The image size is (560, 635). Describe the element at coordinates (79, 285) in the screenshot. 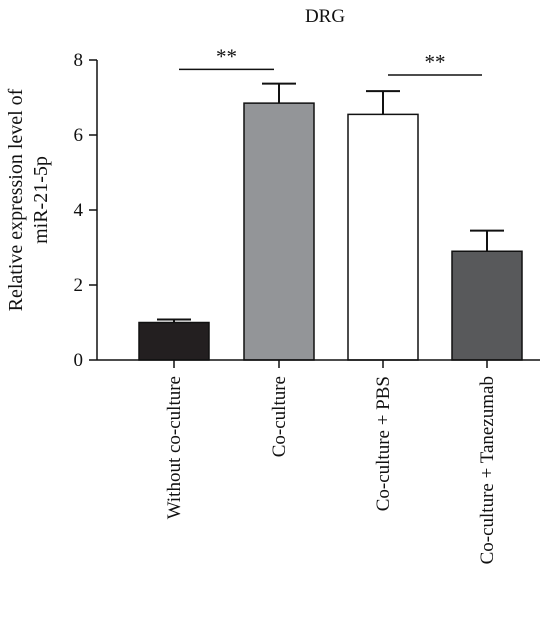

I see `y-tick-label: 2` at that location.